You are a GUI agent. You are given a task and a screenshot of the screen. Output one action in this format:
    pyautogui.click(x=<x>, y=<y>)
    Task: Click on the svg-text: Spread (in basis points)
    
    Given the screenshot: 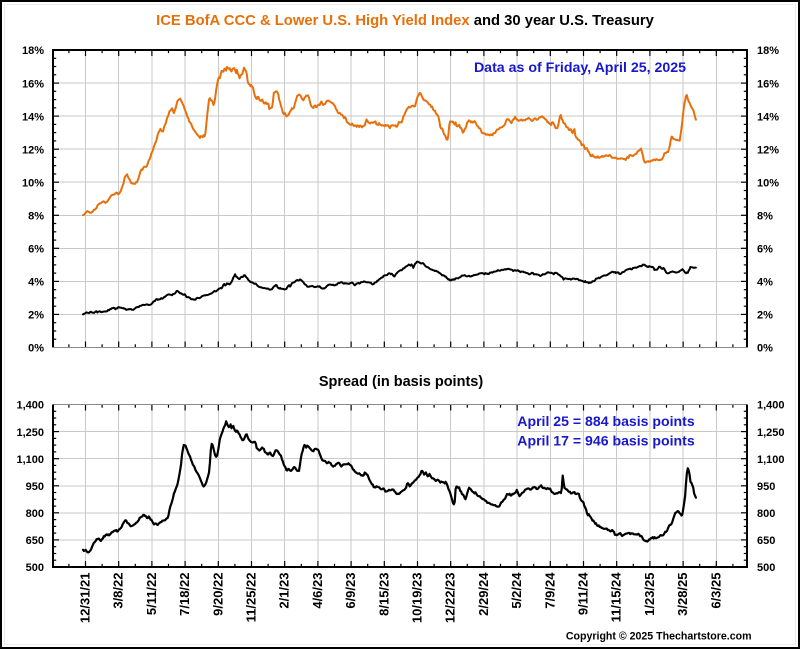 What is the action you would take?
    pyautogui.click(x=401, y=382)
    